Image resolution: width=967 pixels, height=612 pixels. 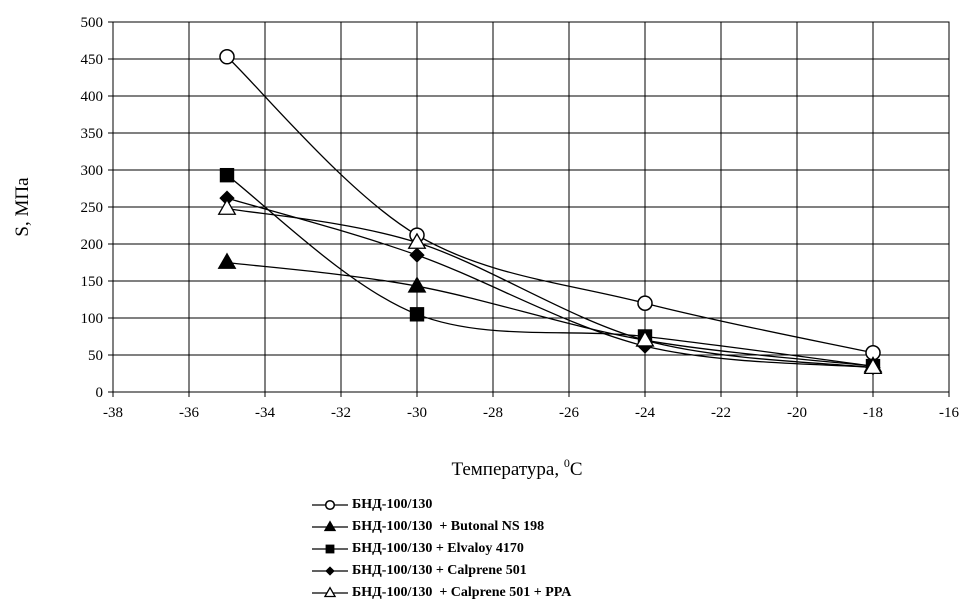 I want to click on legend-item: БНД-100/130 + Butonal NS 198, so click(x=441, y=527).